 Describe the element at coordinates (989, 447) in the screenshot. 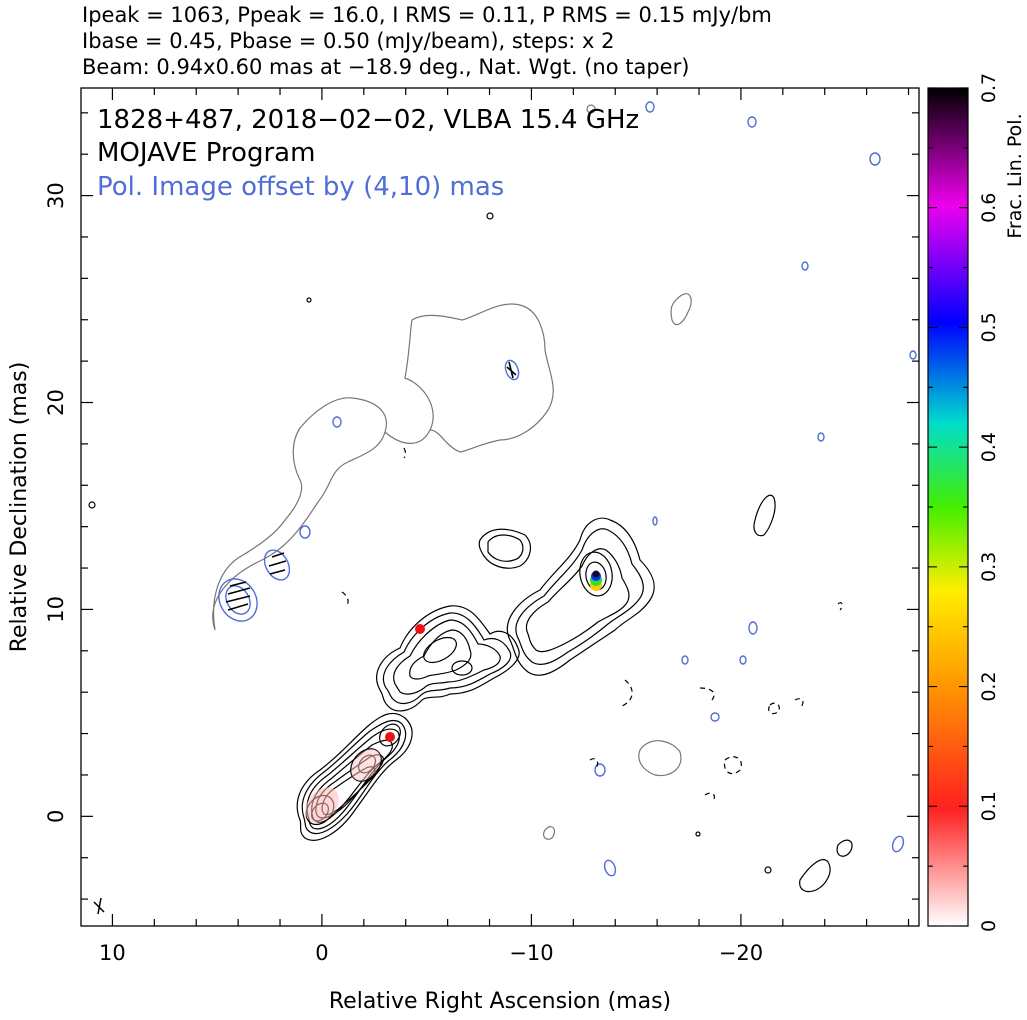

I see `colorbar-tick-label: 0.4` at that location.